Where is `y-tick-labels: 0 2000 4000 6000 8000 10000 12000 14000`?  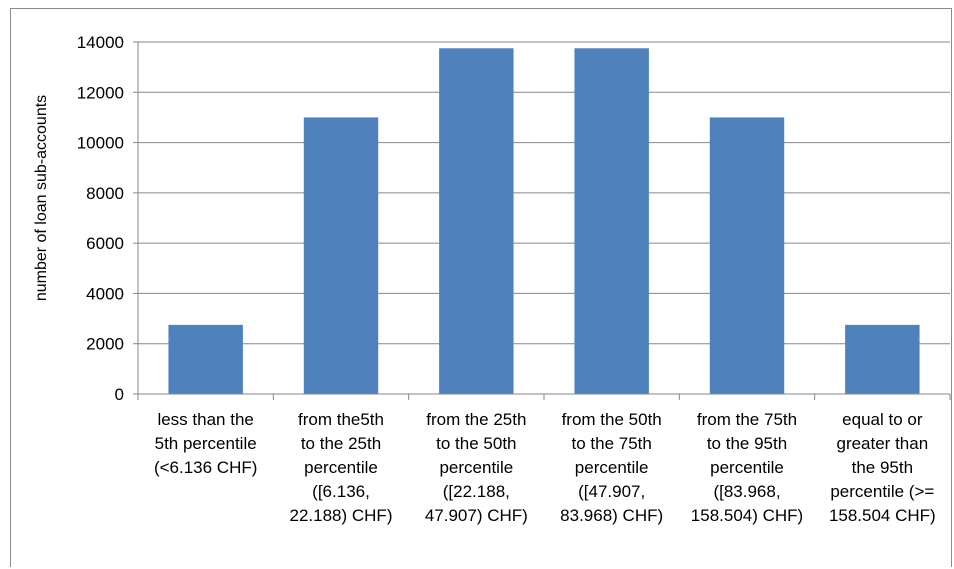
y-tick-labels: 0 2000 4000 6000 8000 10000 12000 14000 is located at coordinates (100, 218).